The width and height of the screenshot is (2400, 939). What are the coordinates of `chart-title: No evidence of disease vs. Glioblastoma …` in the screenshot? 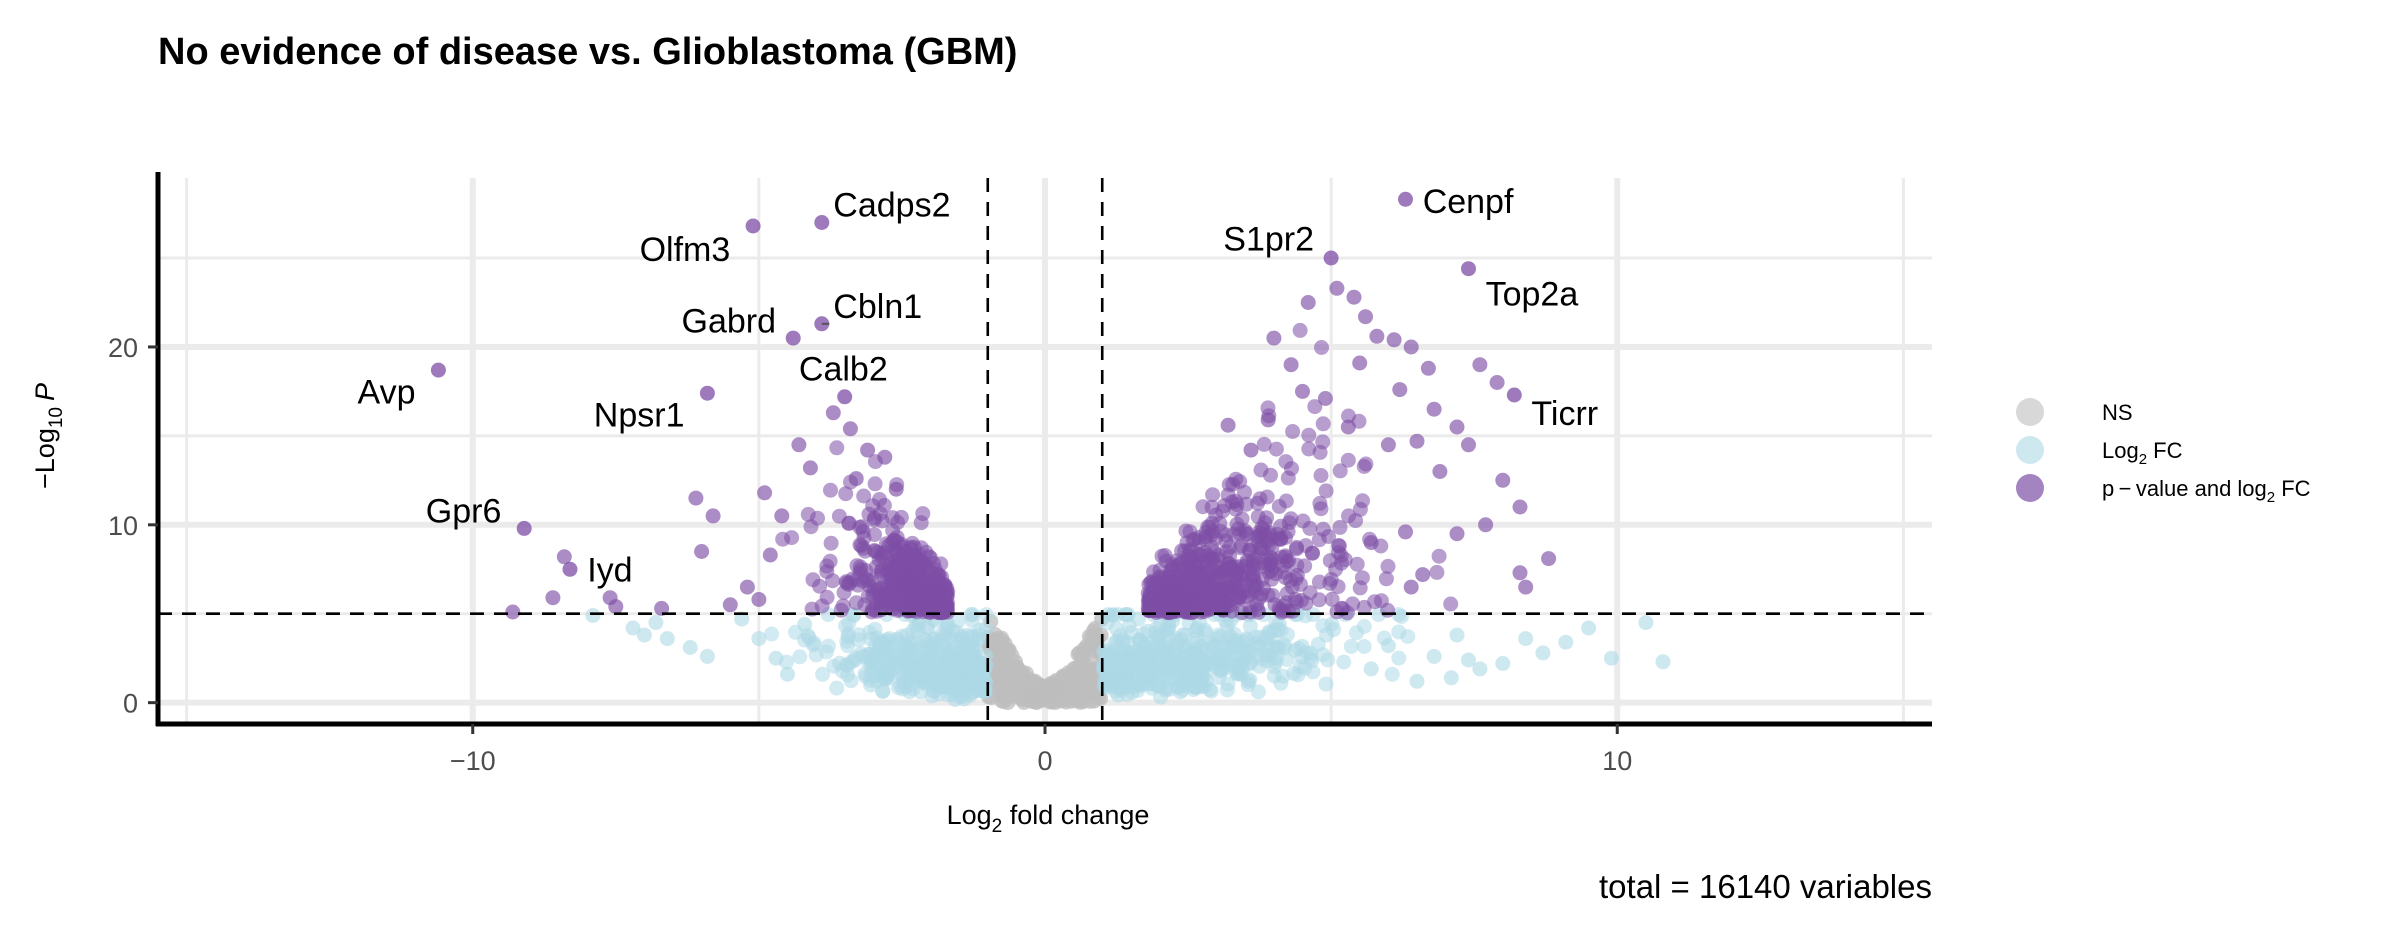 It's located at (587, 52).